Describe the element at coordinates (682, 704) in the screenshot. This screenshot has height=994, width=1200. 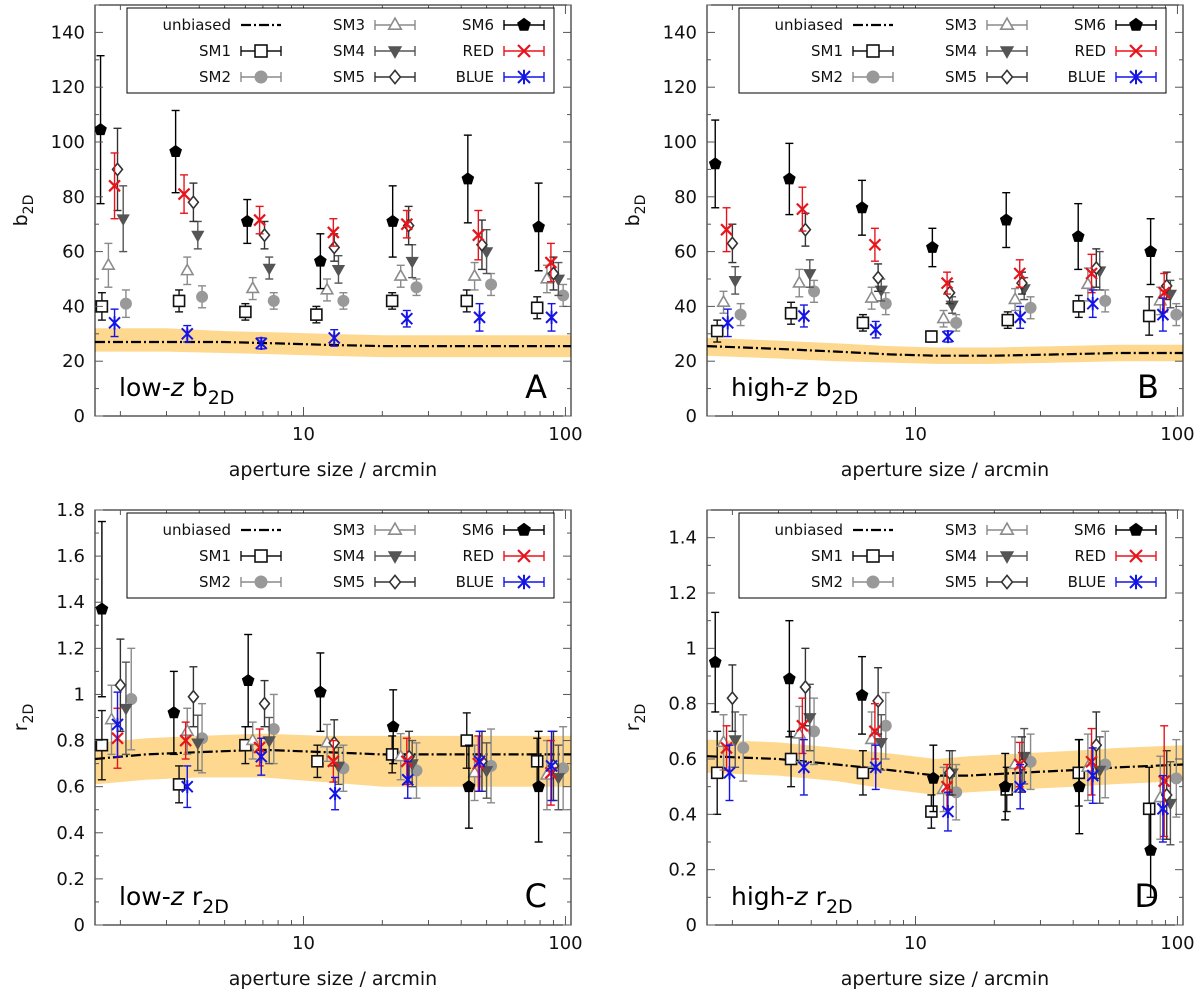
I see `y-tick-label: 0.8` at that location.